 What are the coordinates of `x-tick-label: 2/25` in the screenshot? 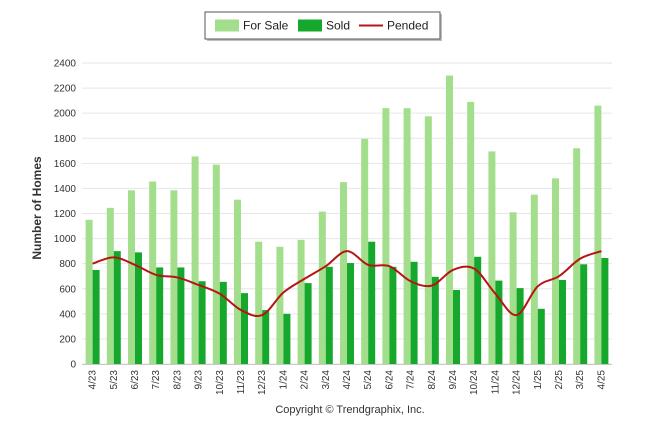 It's located at (559, 380).